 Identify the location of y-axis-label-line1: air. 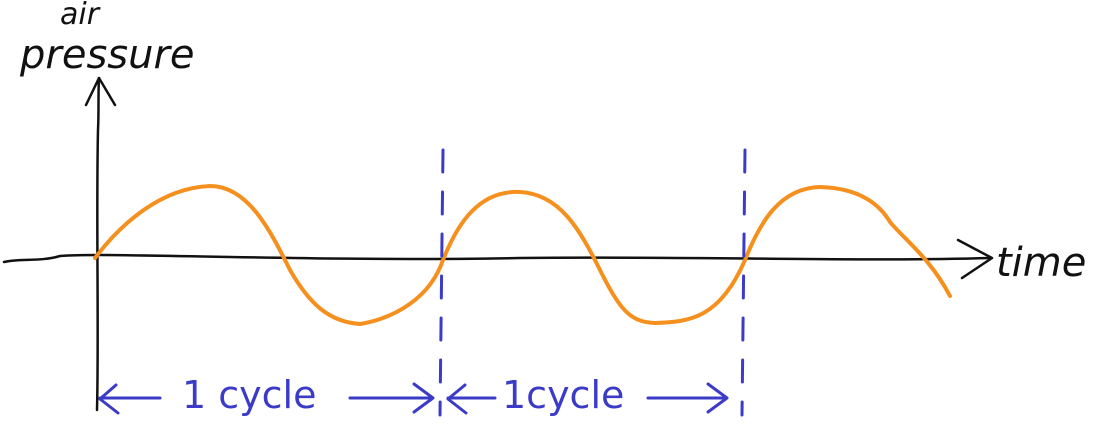
(80, 16).